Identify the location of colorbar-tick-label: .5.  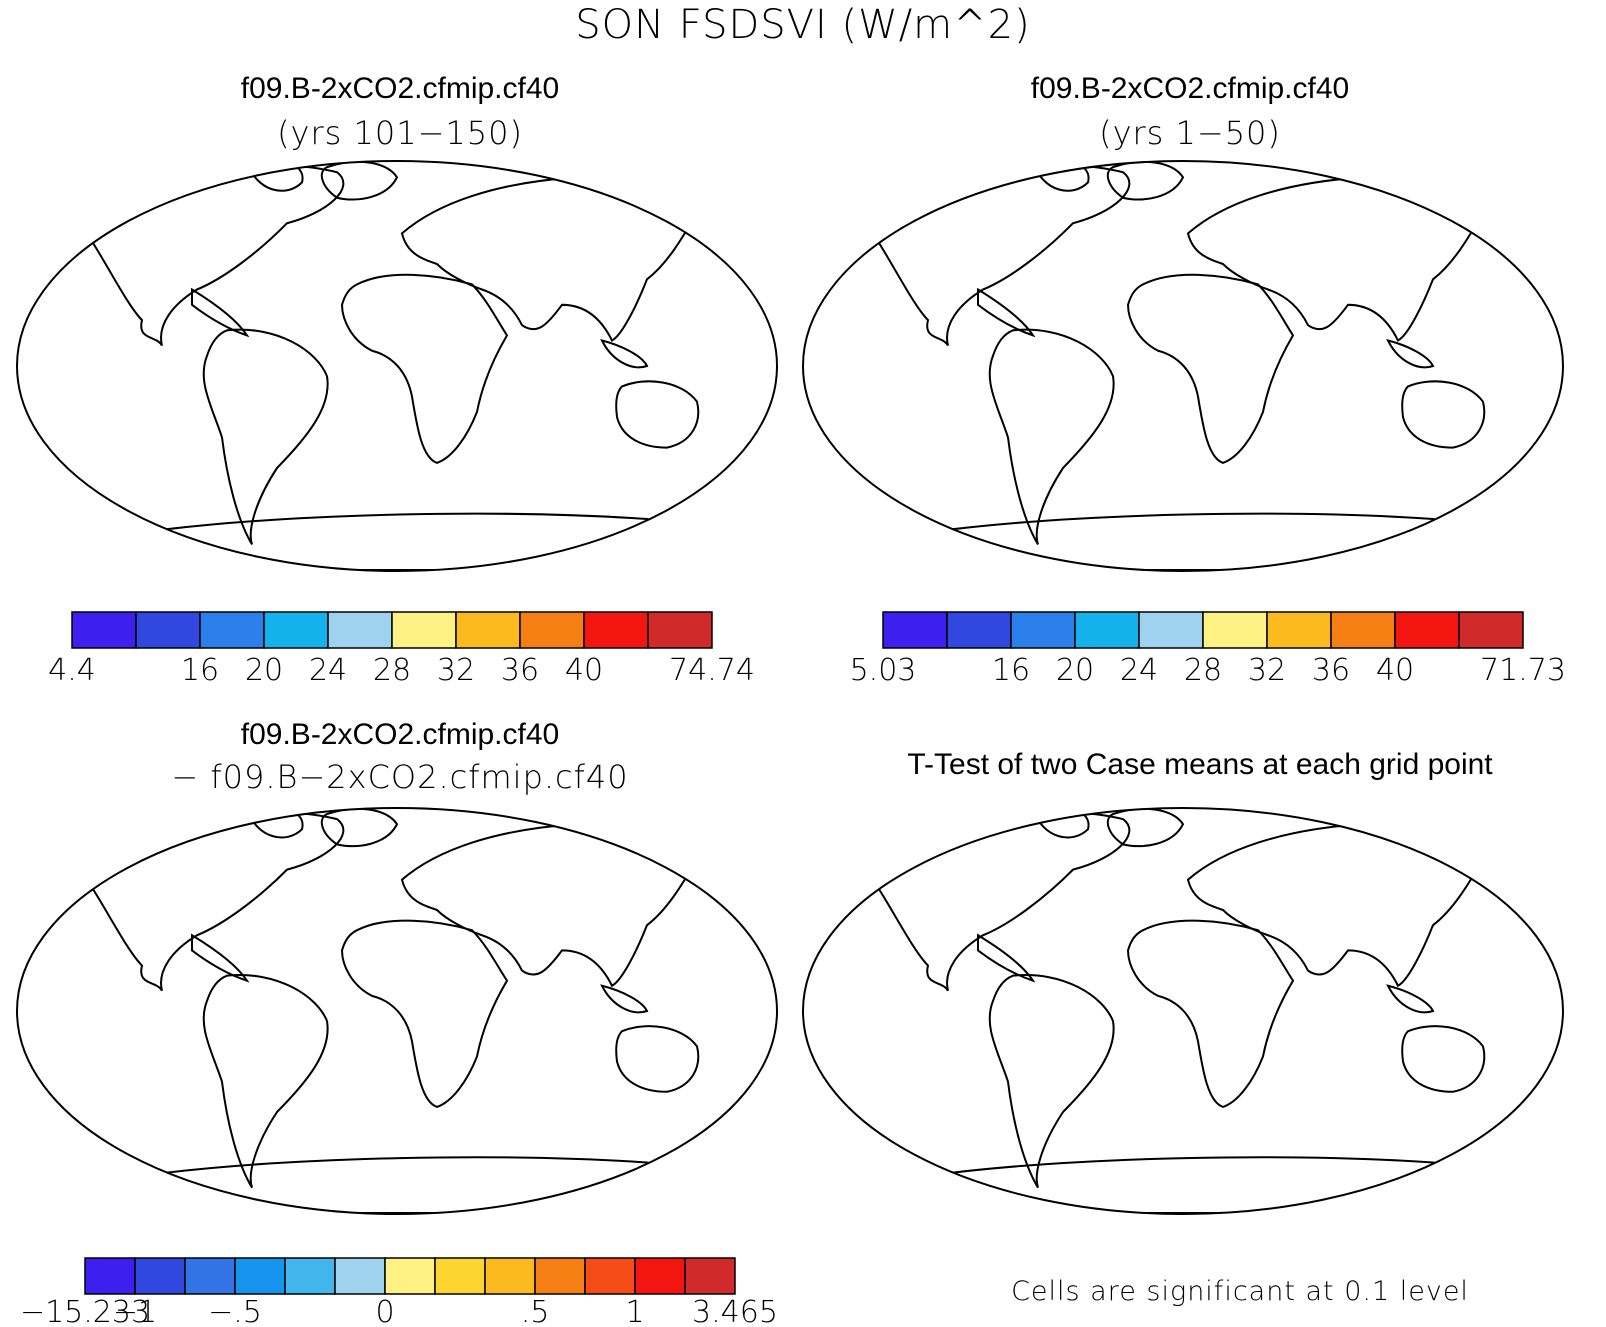
(535, 1311).